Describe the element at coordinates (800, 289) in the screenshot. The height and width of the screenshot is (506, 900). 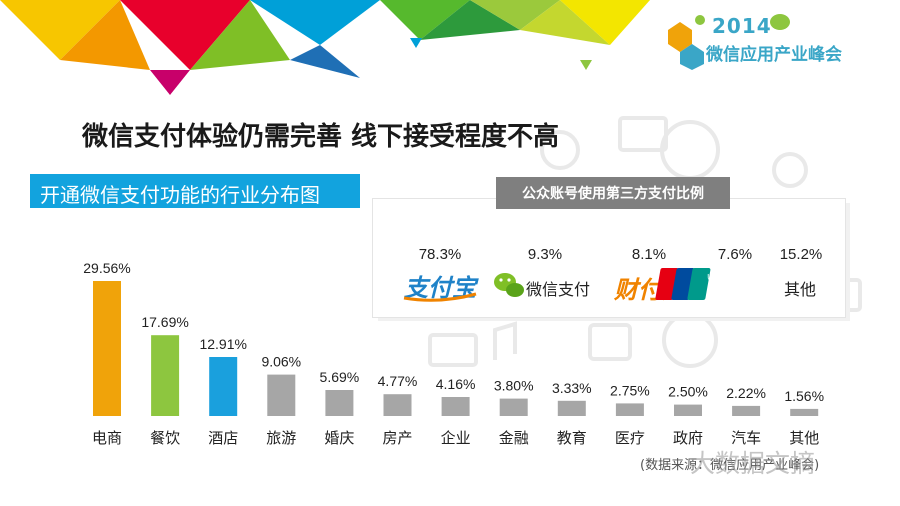
I see `other-payment-label: 其他` at that location.